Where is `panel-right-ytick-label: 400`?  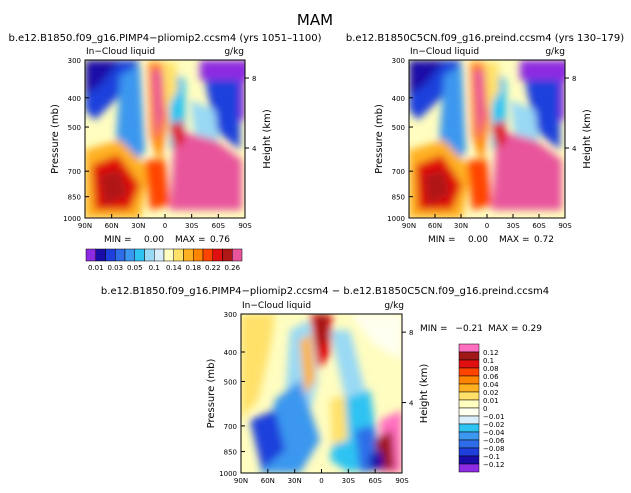 panel-right-ytick-label: 400 is located at coordinates (398, 99).